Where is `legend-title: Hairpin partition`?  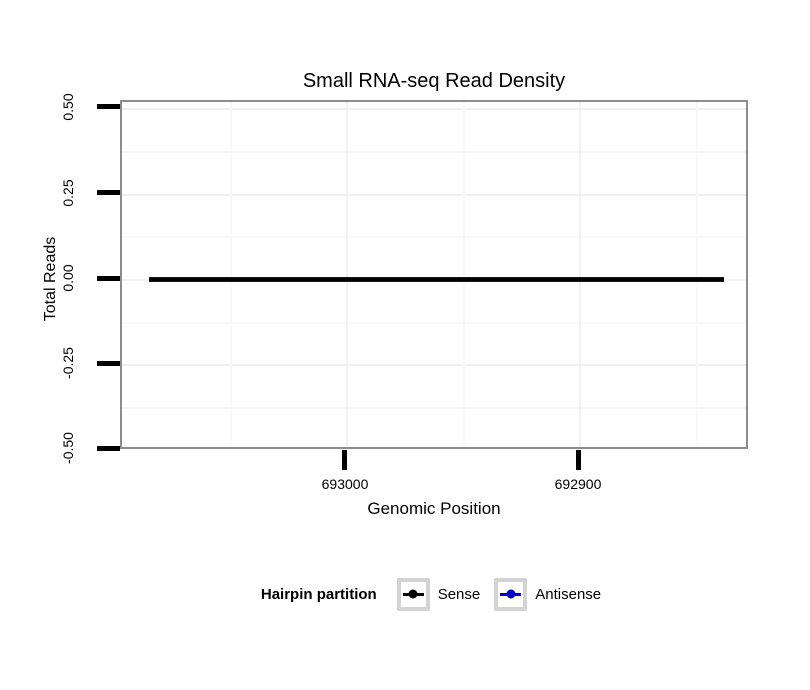
legend-title: Hairpin partition is located at coordinates (318, 594).